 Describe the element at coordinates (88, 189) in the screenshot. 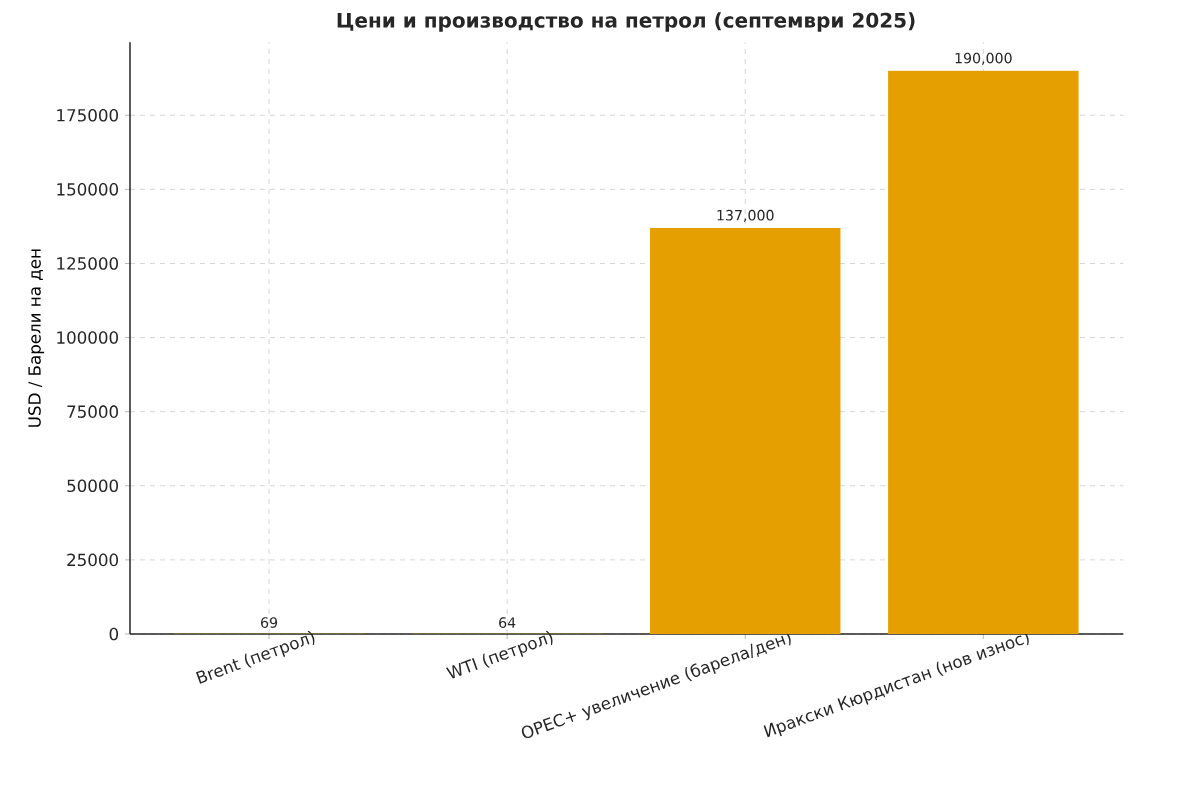

I see `y-tick-label: 150000` at that location.